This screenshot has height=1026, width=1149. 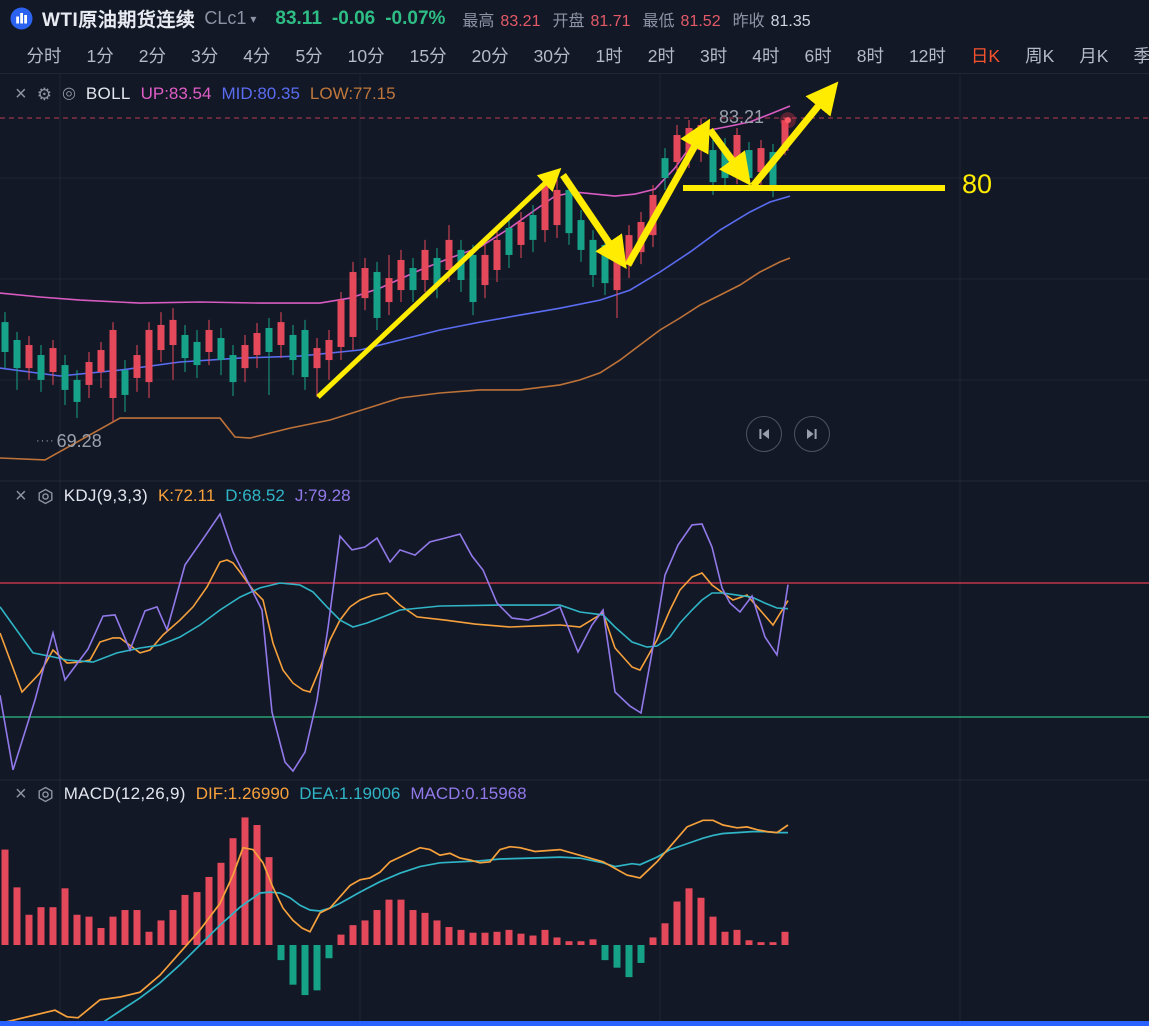 What do you see at coordinates (574, 1023) in the screenshot?
I see `bottom-scrollbar` at bounding box center [574, 1023].